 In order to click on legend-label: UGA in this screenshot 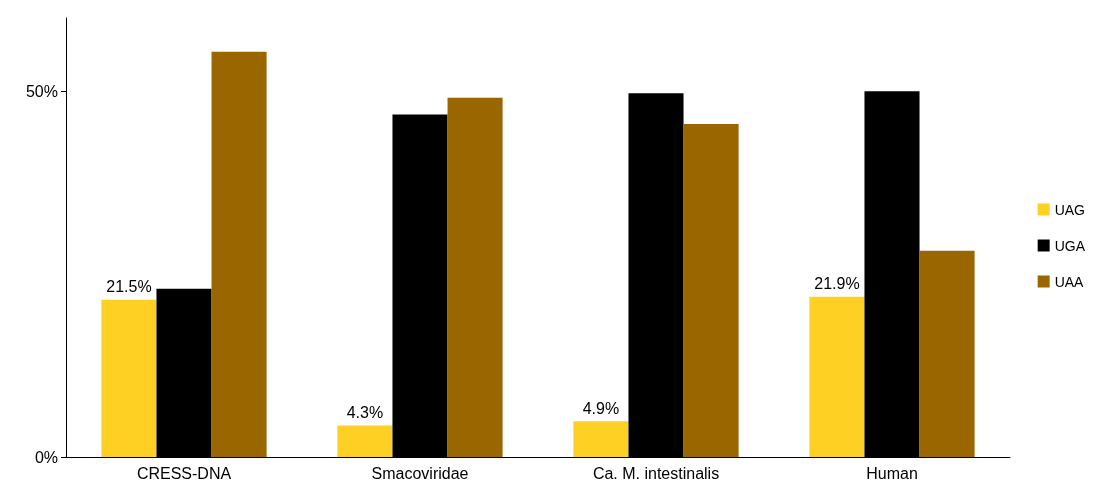, I will do `click(1070, 245)`.